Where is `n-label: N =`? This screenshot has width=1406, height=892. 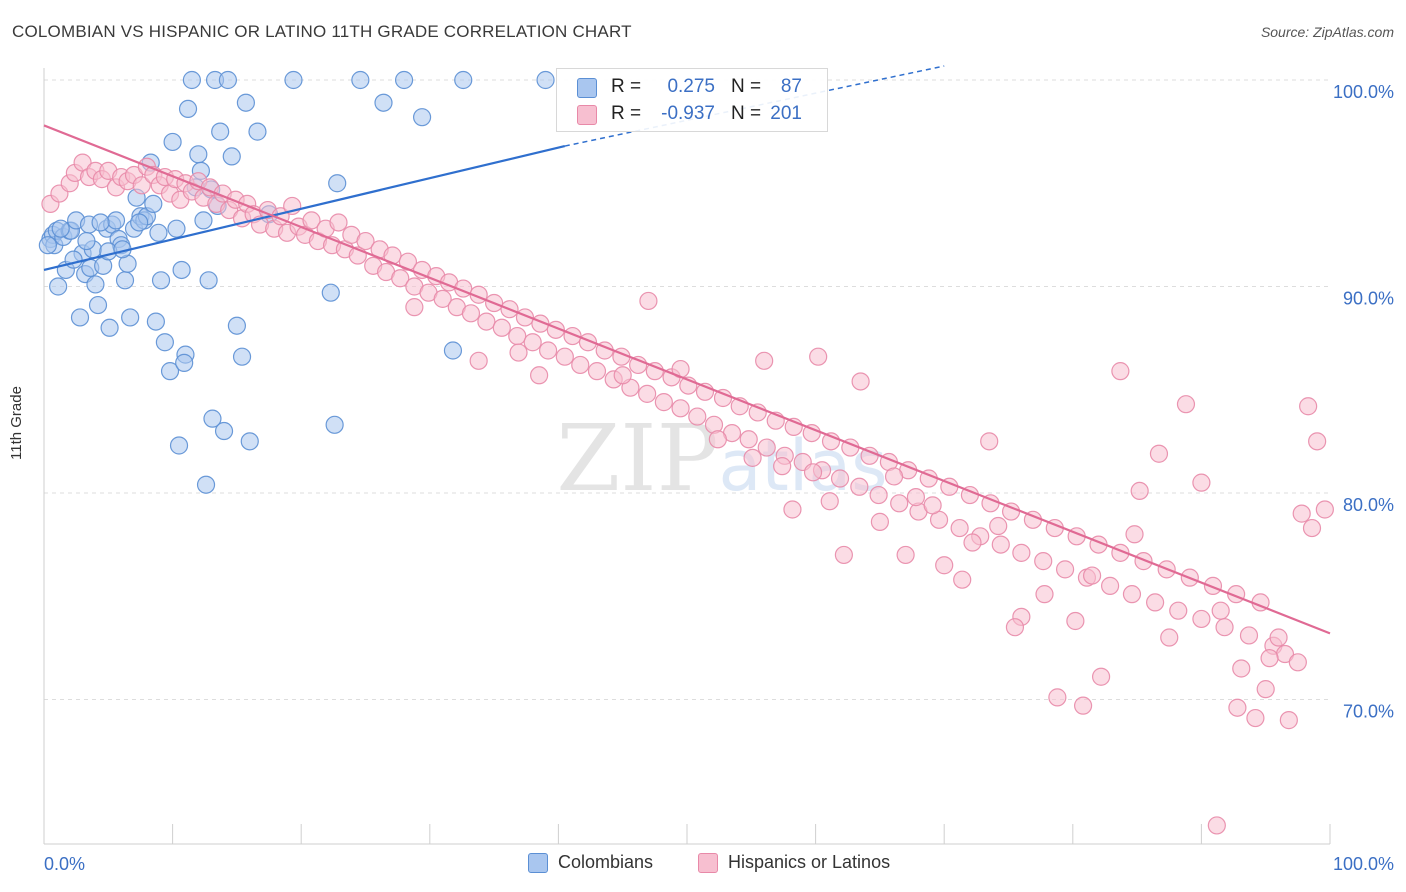
n-label: N = is located at coordinates (746, 113).